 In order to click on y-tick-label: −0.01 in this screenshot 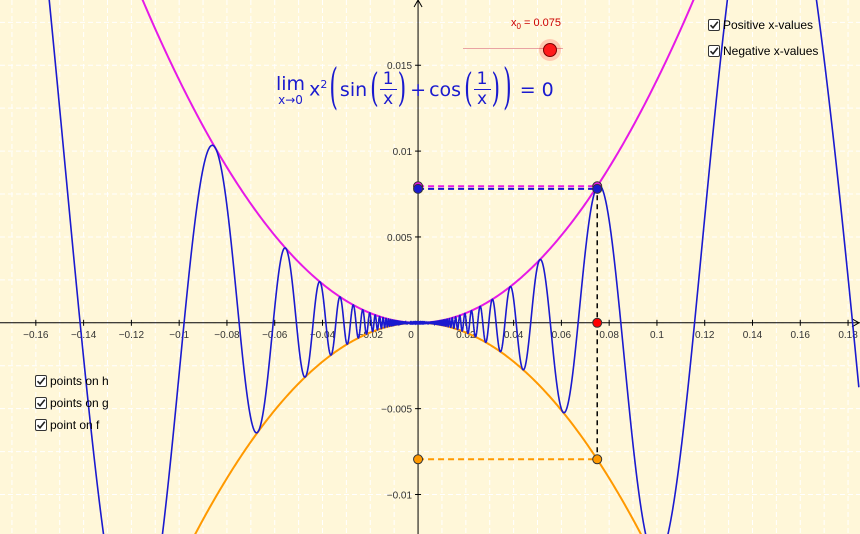, I will do `click(400, 496)`.